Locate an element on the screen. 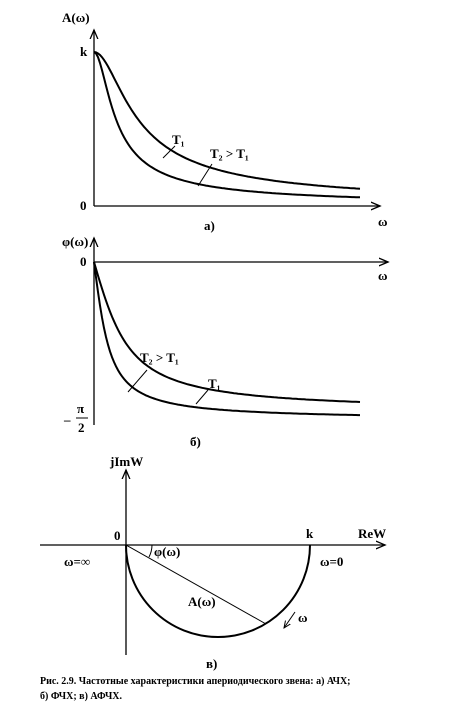 Image resolution: width=455 pixels, height=715 pixels. label: а) is located at coordinates (209, 225).